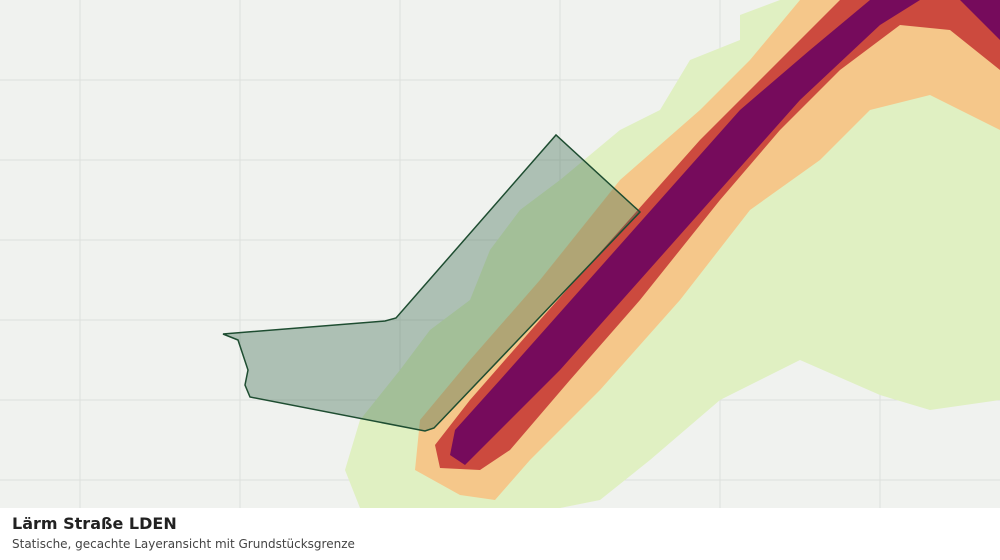 The height and width of the screenshot is (560, 1000). What do you see at coordinates (94, 523) in the screenshot?
I see `caption-title: Lärm Straße LDEN` at bounding box center [94, 523].